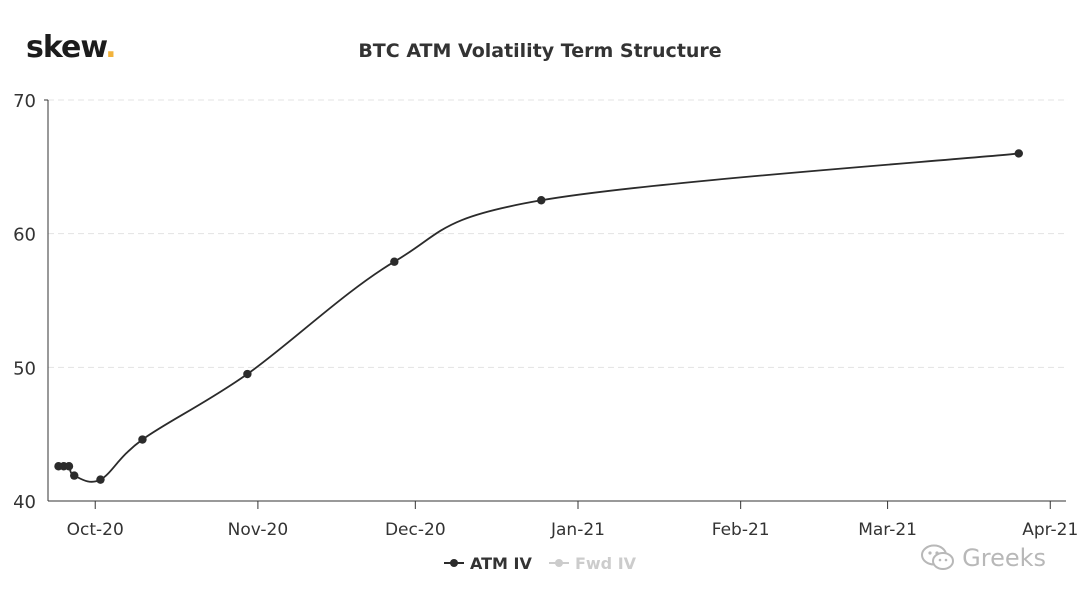  What do you see at coordinates (258, 530) in the screenshot?
I see `x-tick-label-Nov-20: Nov-20` at bounding box center [258, 530].